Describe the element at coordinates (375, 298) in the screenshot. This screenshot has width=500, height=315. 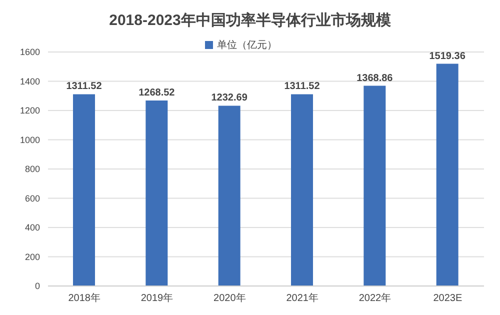
I see `x-tick-label: 2022年` at that location.